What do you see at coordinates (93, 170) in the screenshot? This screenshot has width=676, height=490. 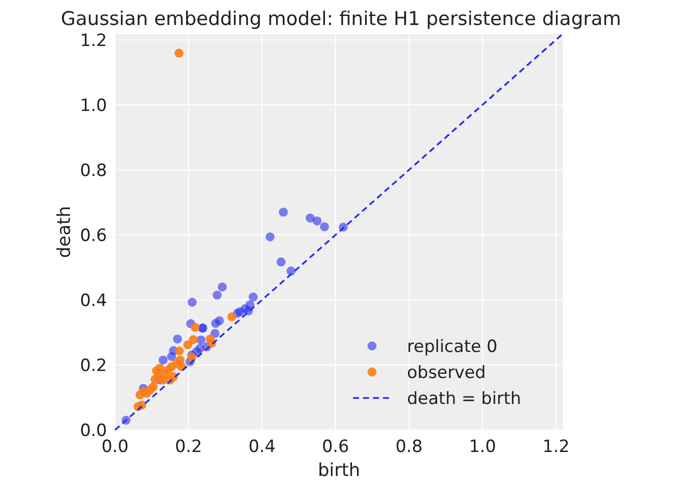 I see `y-tick-label: 0.8` at bounding box center [93, 170].